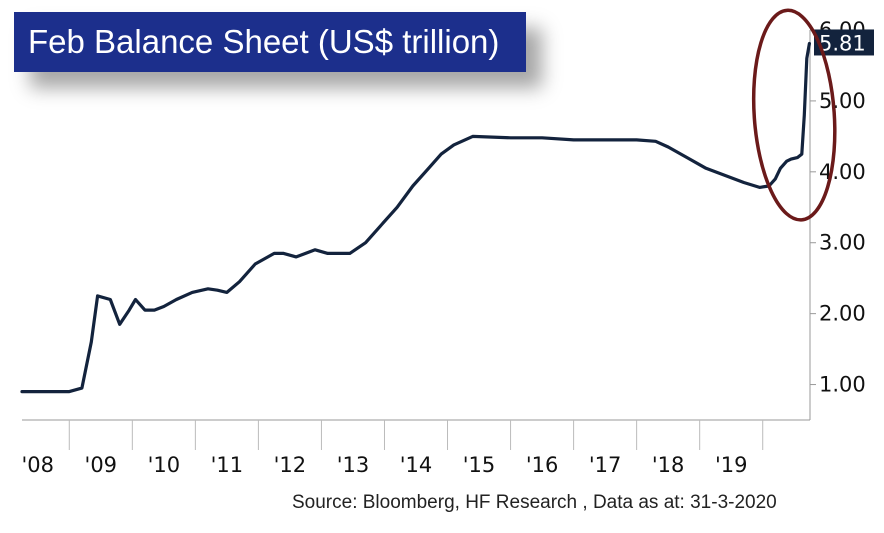  What do you see at coordinates (842, 314) in the screenshot?
I see `y-tick-label: 2.00` at bounding box center [842, 314].